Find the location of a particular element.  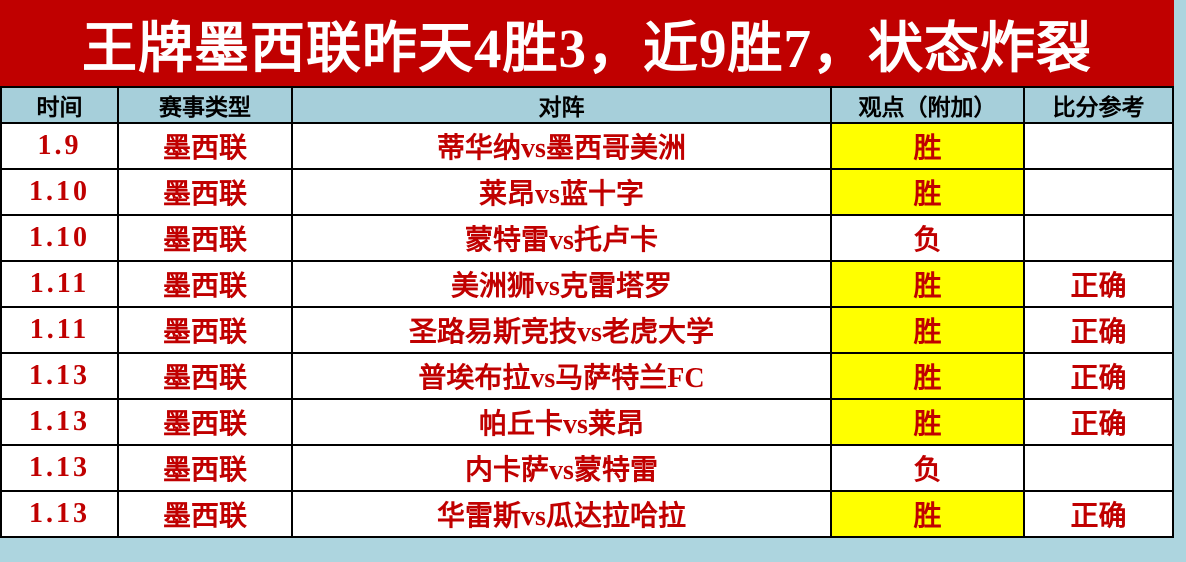

table-row: 1.9 墨西联 蒂华纳vs墨西哥美洲 胜 is located at coordinates (587, 146).